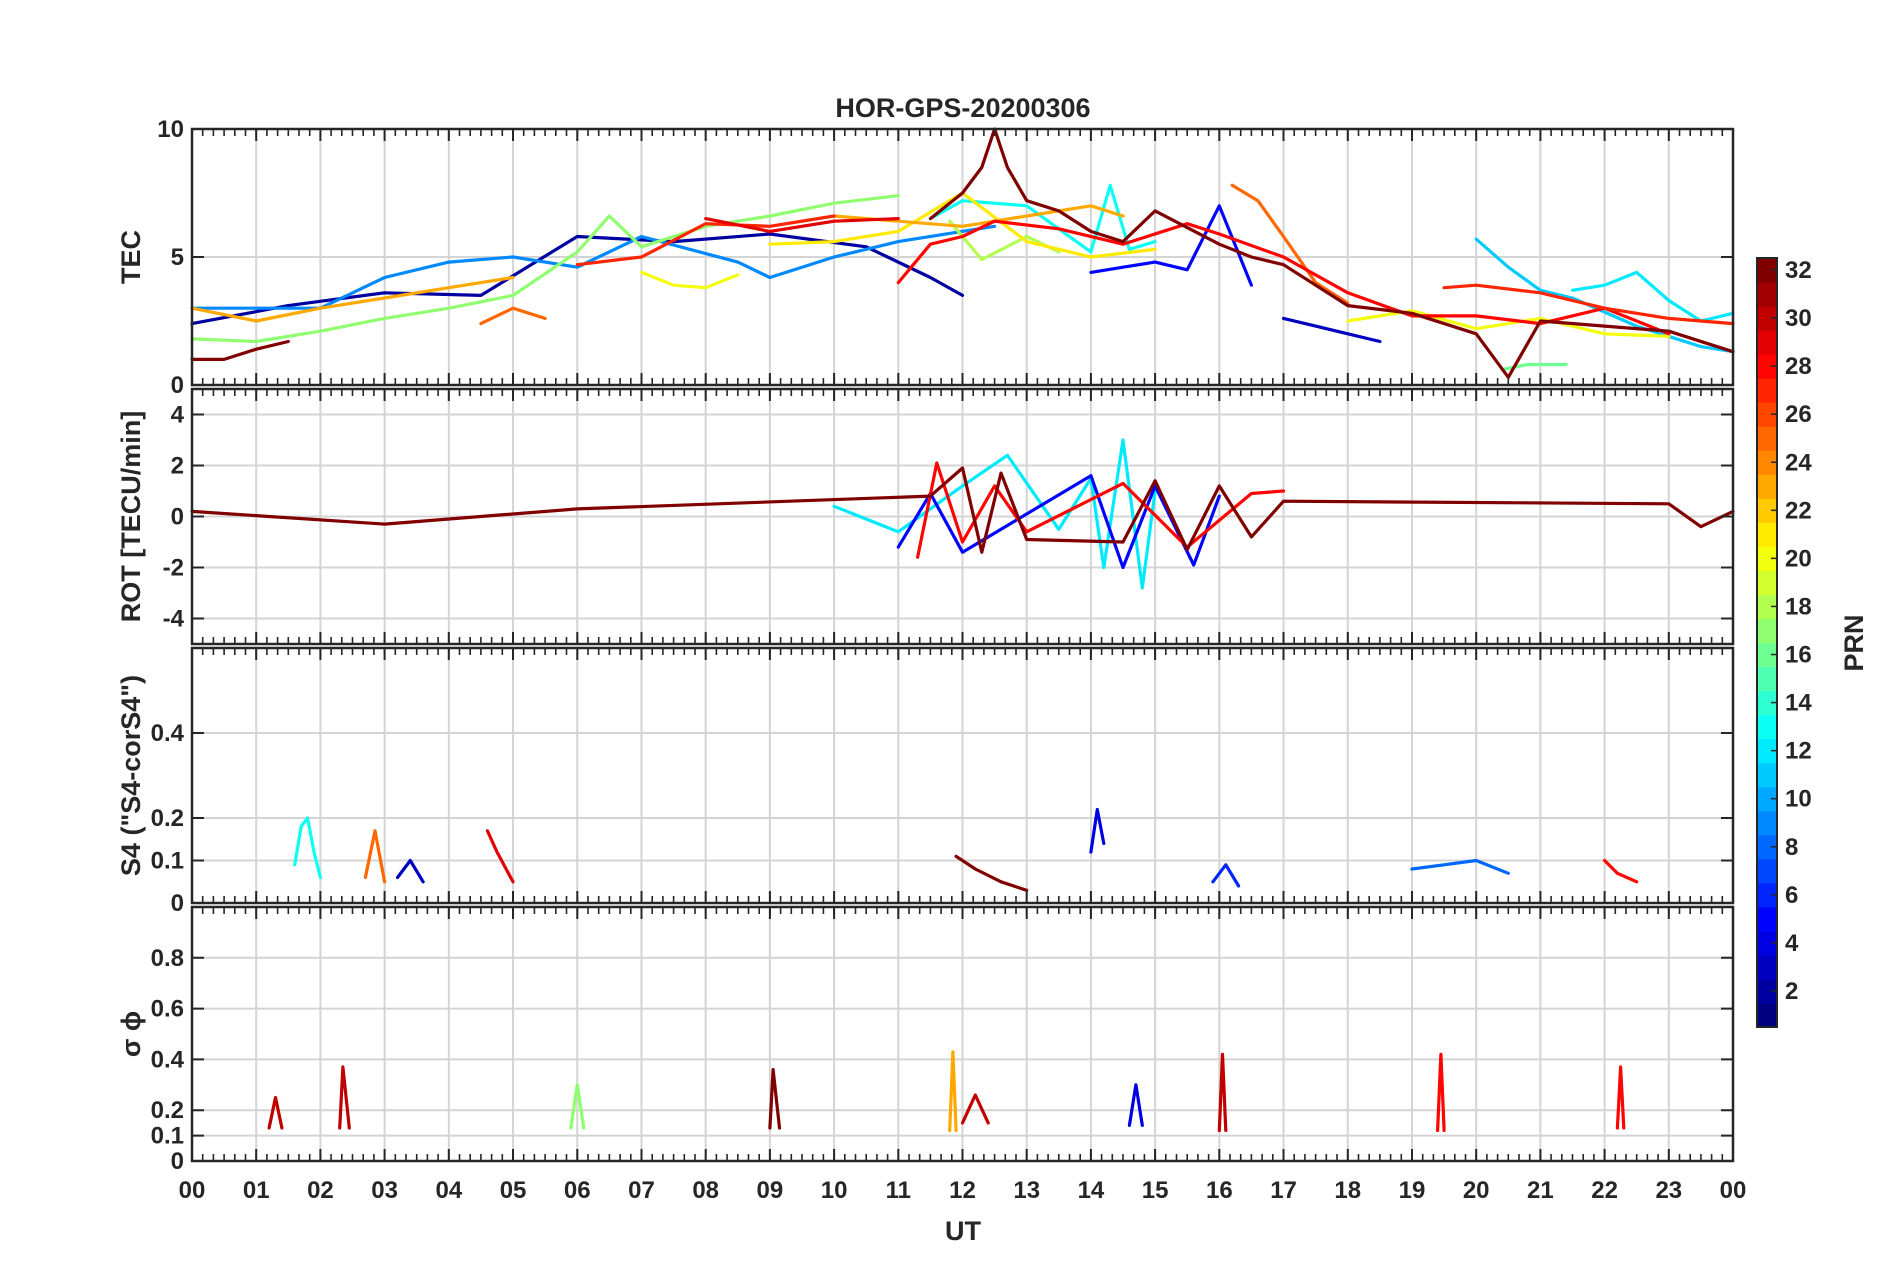 This screenshot has width=1902, height=1272. Describe the element at coordinates (1798, 414) in the screenshot. I see `colorbar-tick-label: 26` at that location.